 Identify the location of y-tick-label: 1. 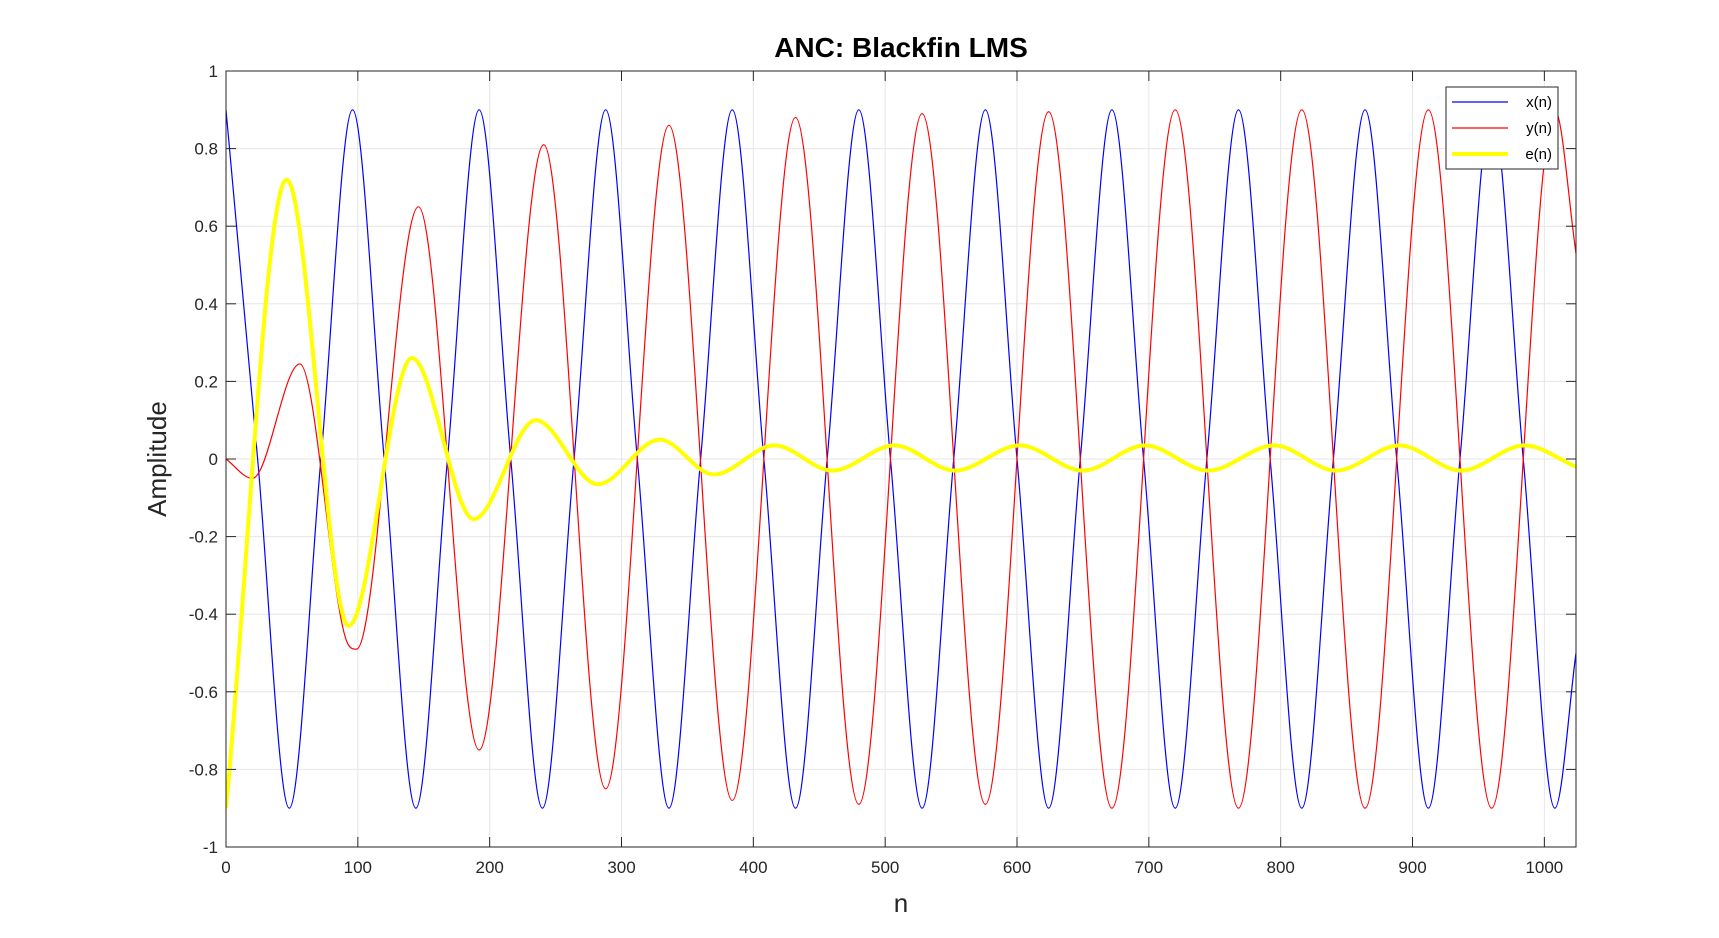
(213, 71).